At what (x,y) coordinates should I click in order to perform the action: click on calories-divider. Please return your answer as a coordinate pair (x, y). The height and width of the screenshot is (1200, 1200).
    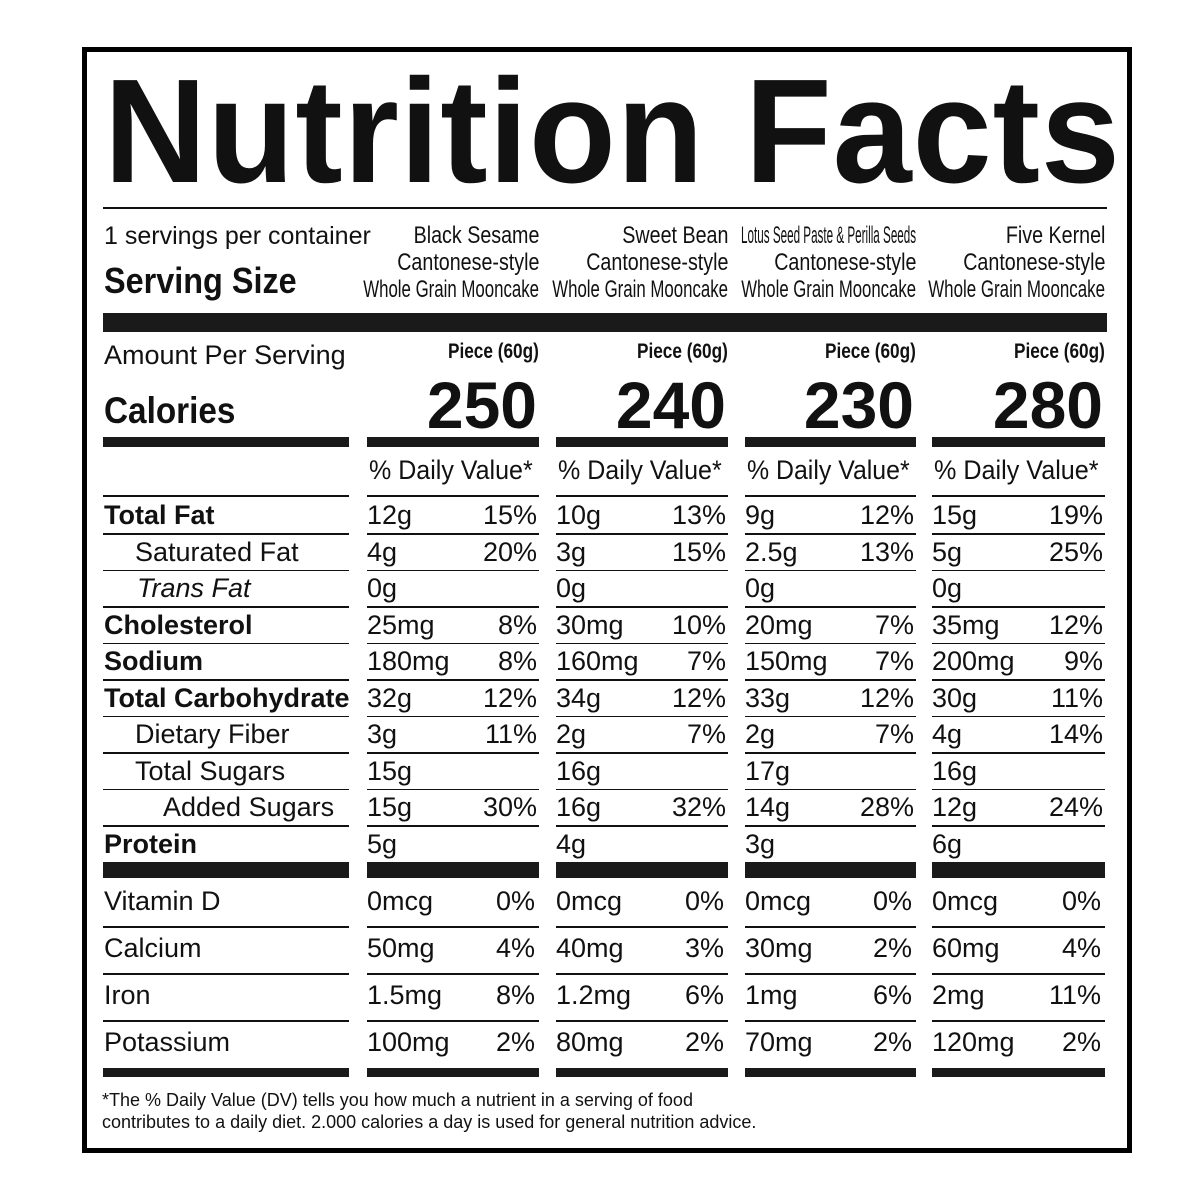
    Looking at the image, I should click on (642, 442).